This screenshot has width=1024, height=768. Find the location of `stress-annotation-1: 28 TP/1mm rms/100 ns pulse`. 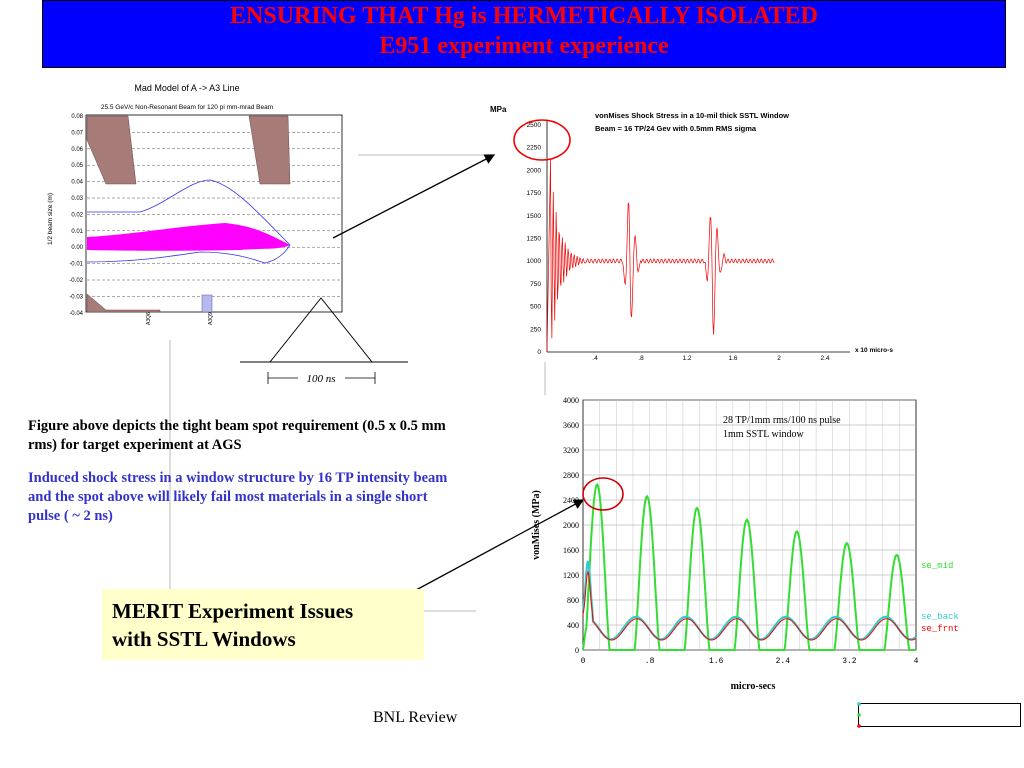

stress-annotation-1: 28 TP/1mm rms/100 ns pulse is located at coordinates (782, 420).